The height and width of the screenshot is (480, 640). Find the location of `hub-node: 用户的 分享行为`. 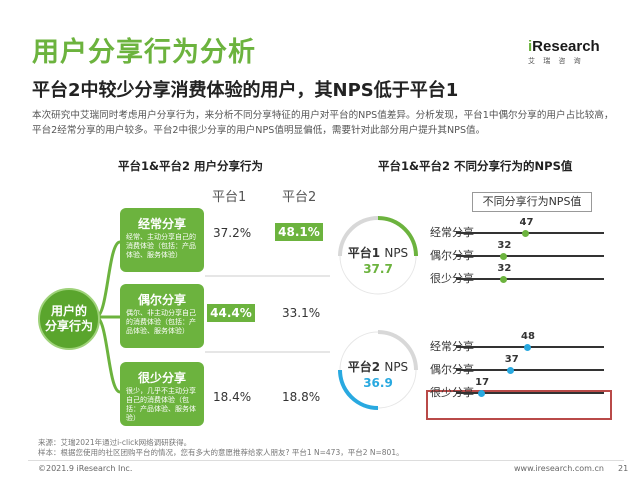

hub-node: 用户的 分享行为 is located at coordinates (69, 319).